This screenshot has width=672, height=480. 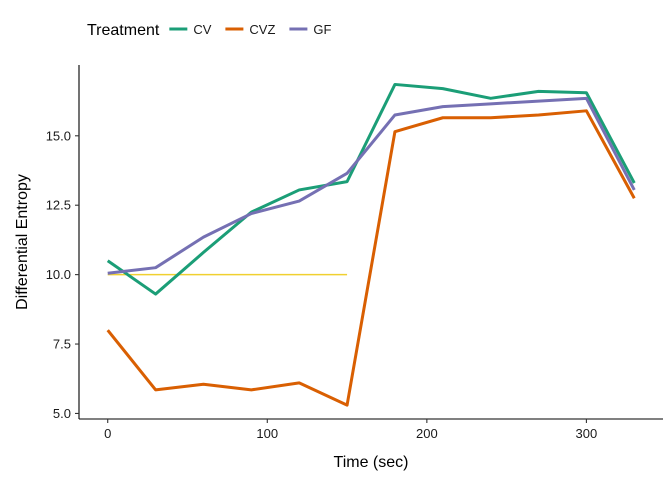 I want to click on legend: Treatment CV CVZ GF, so click(x=209, y=30).